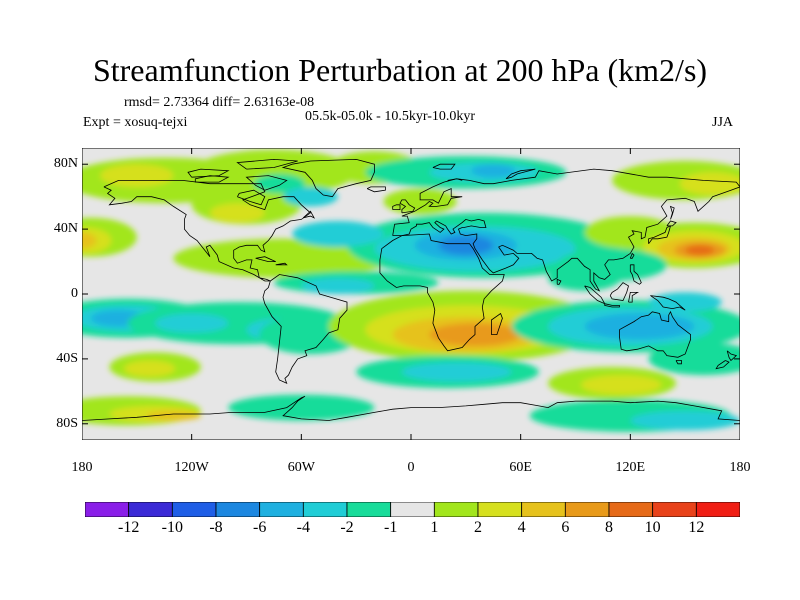 The height and width of the screenshot is (600, 800). Describe the element at coordinates (67, 358) in the screenshot. I see `lat-label: 40S` at that location.